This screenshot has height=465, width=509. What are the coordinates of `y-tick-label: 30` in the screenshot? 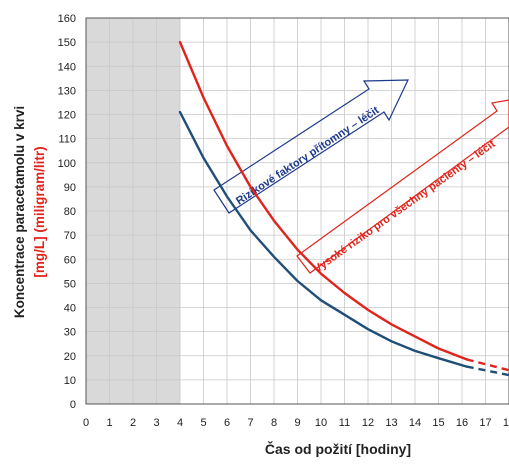 It's located at (70, 333).